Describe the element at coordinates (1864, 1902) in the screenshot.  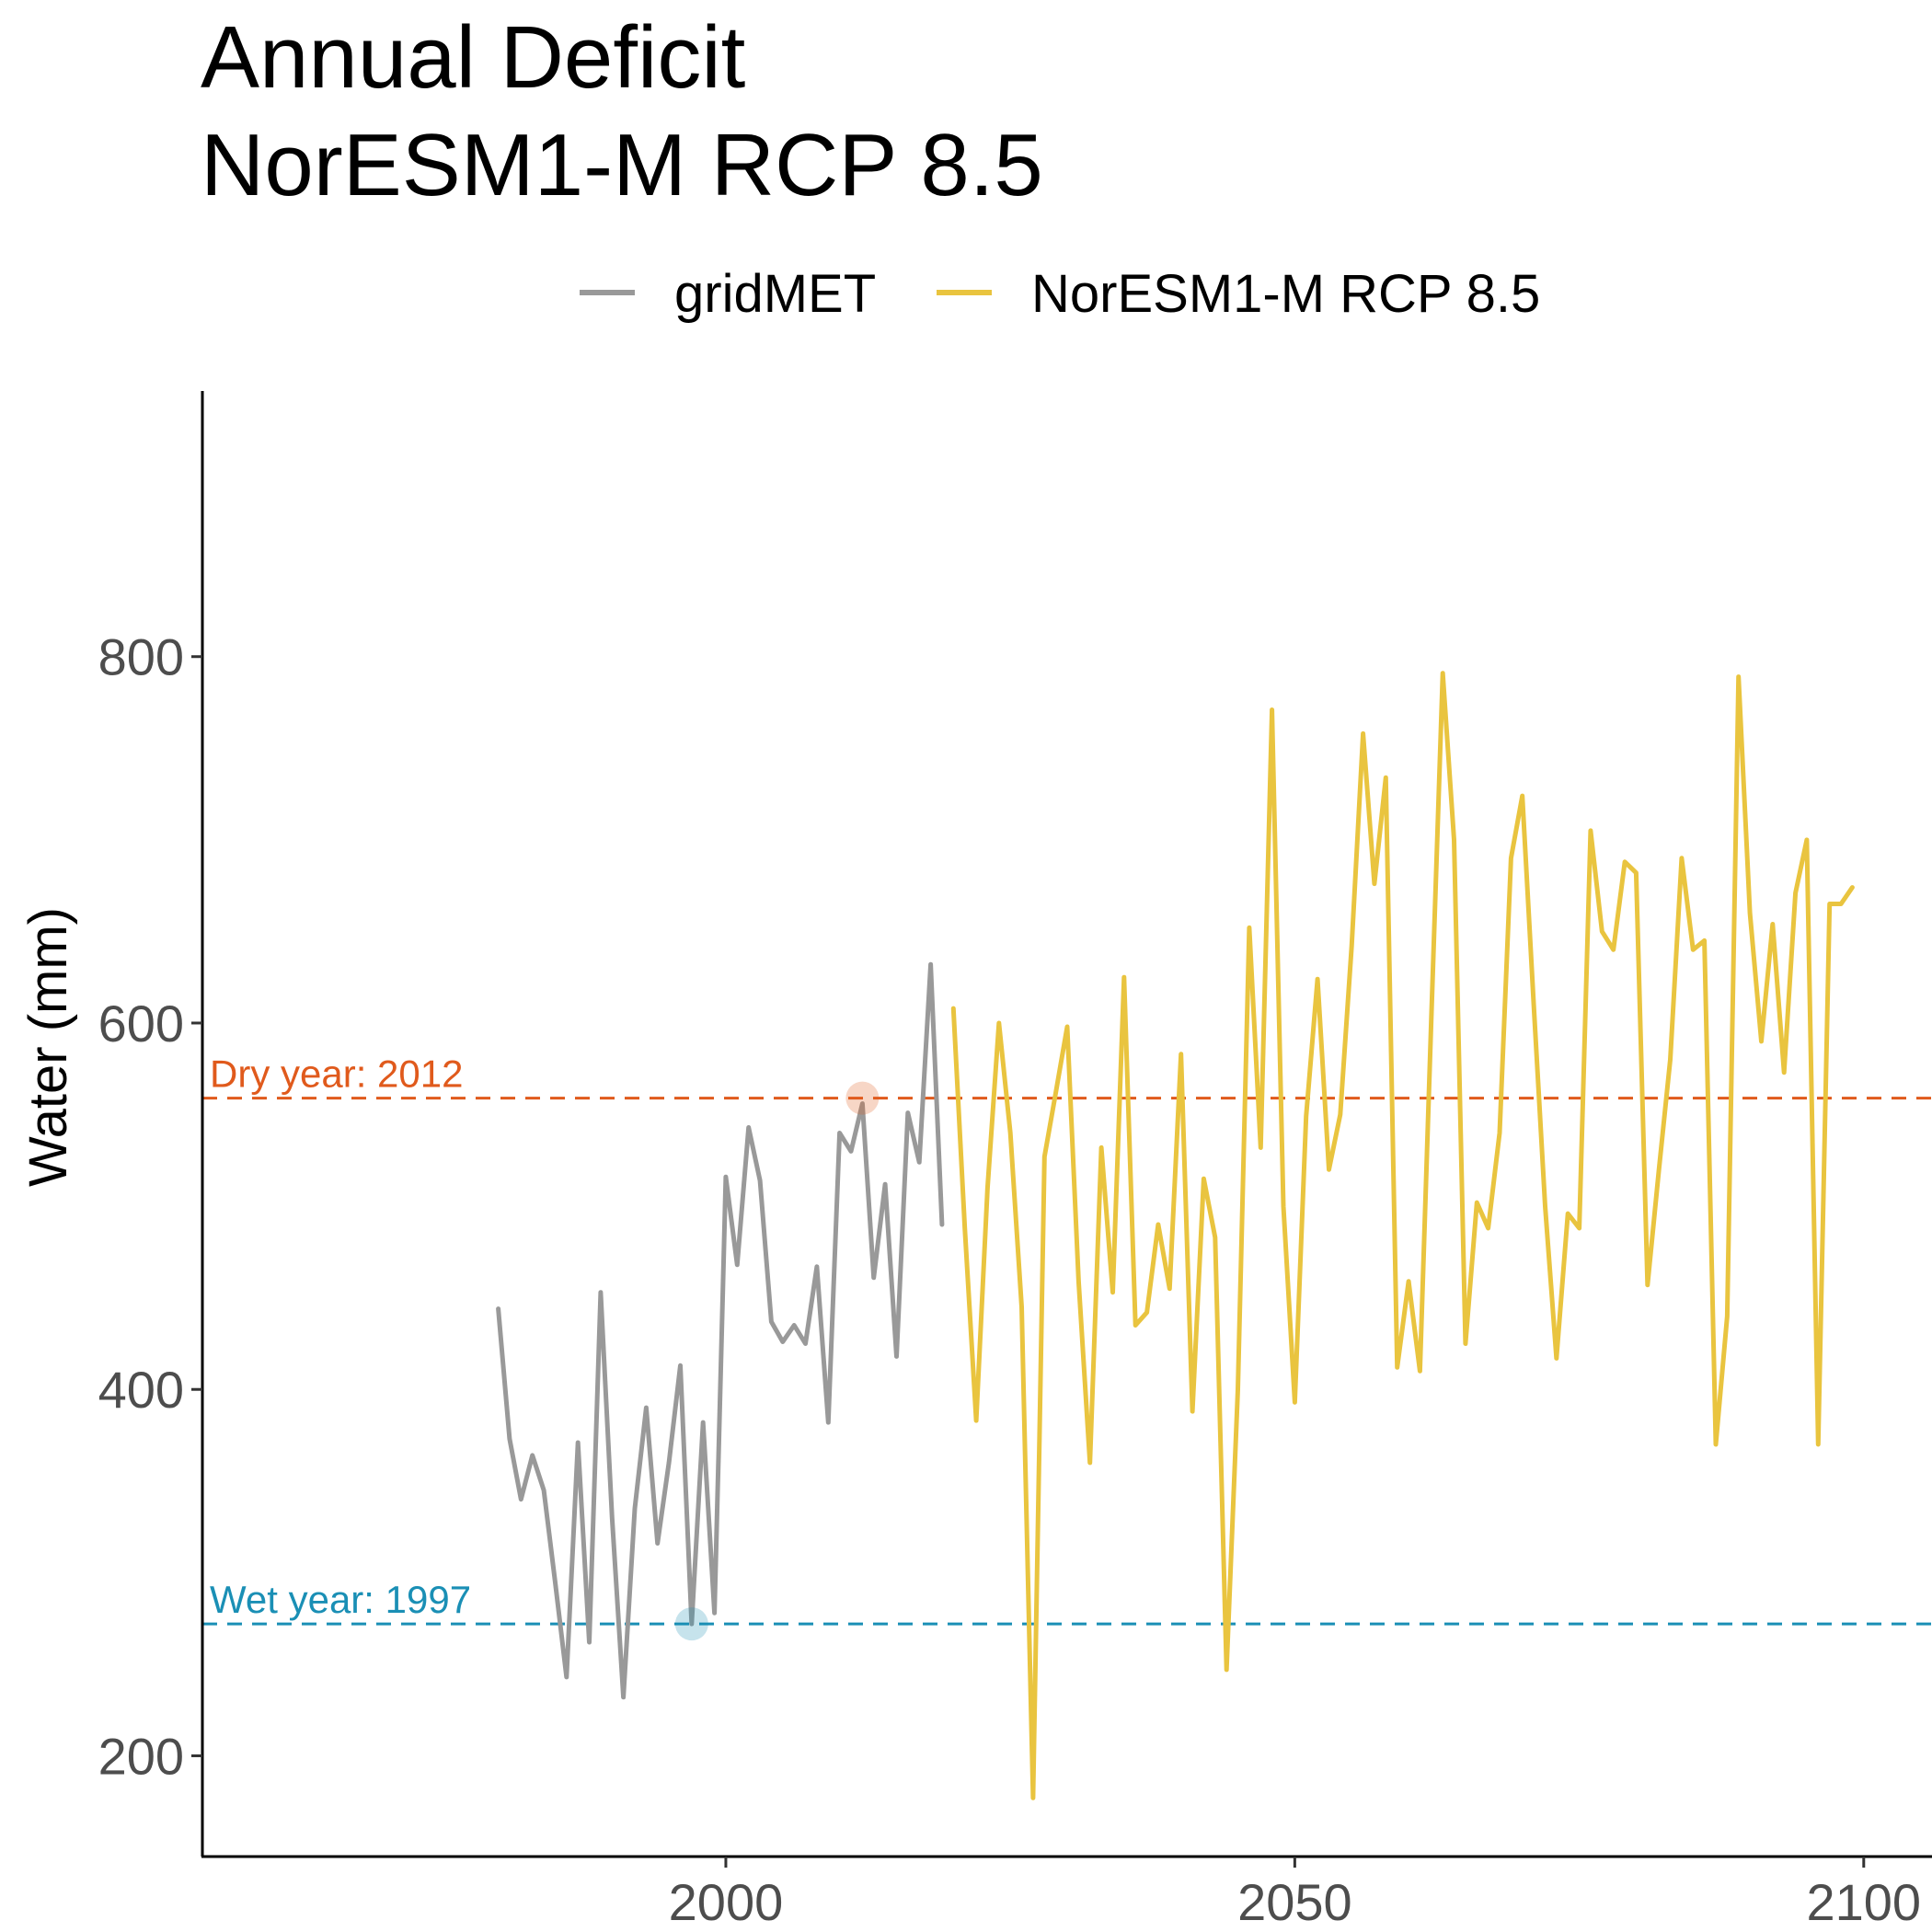
I see `x-tick-label-2100: 2100` at that location.